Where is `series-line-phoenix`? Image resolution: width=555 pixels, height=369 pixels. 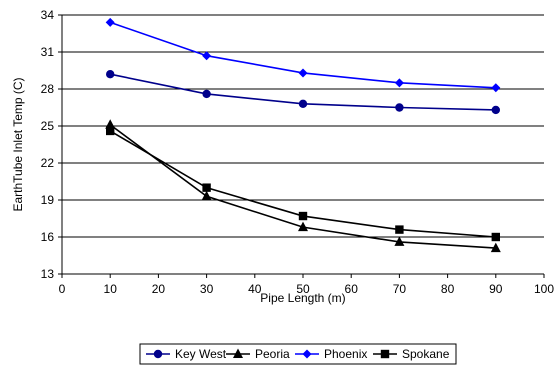 series-line-phoenix is located at coordinates (303, 54).